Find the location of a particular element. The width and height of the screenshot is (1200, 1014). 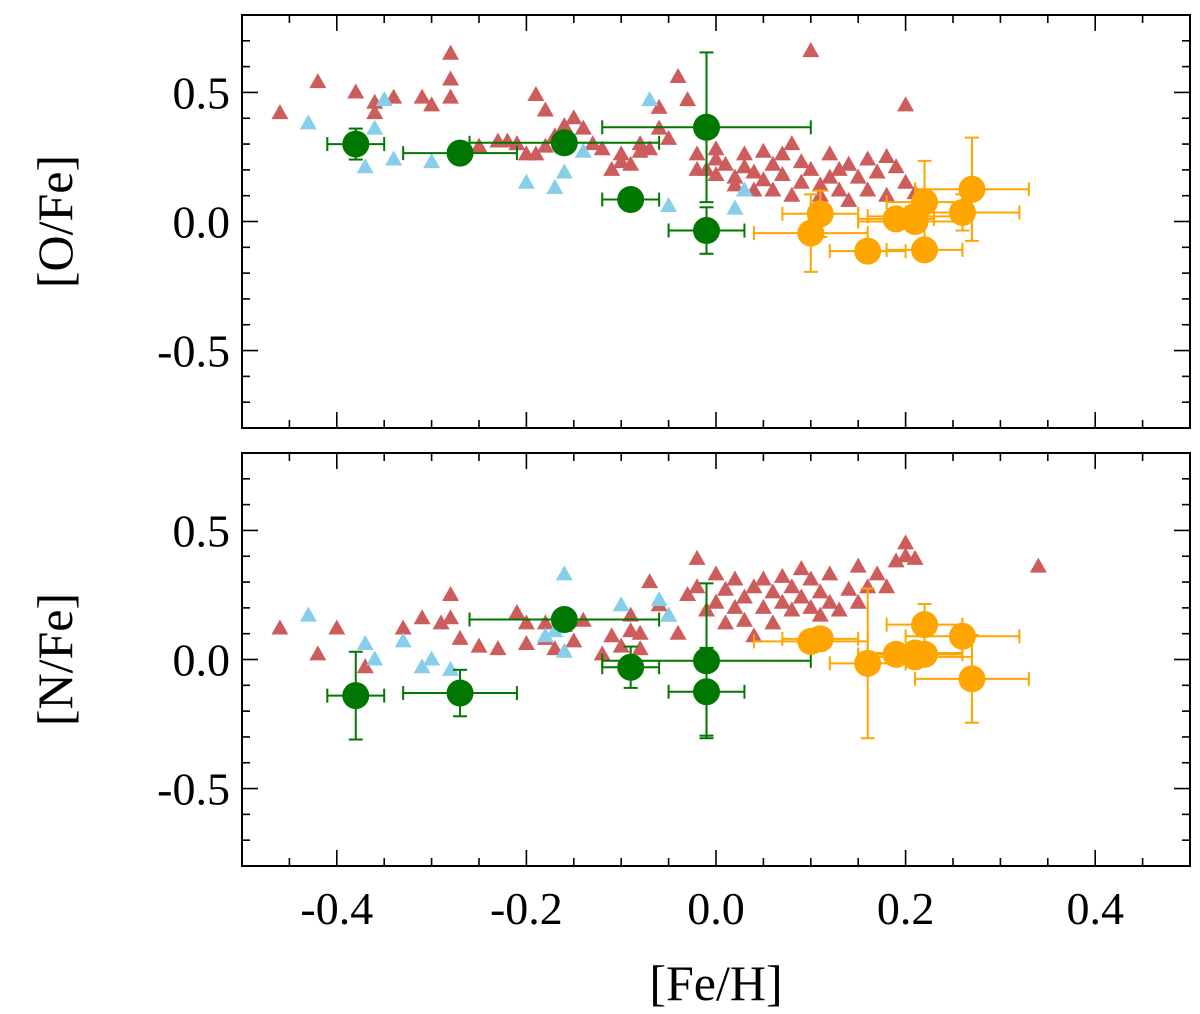

y-tick-label: -0.5 is located at coordinates (193, 351).